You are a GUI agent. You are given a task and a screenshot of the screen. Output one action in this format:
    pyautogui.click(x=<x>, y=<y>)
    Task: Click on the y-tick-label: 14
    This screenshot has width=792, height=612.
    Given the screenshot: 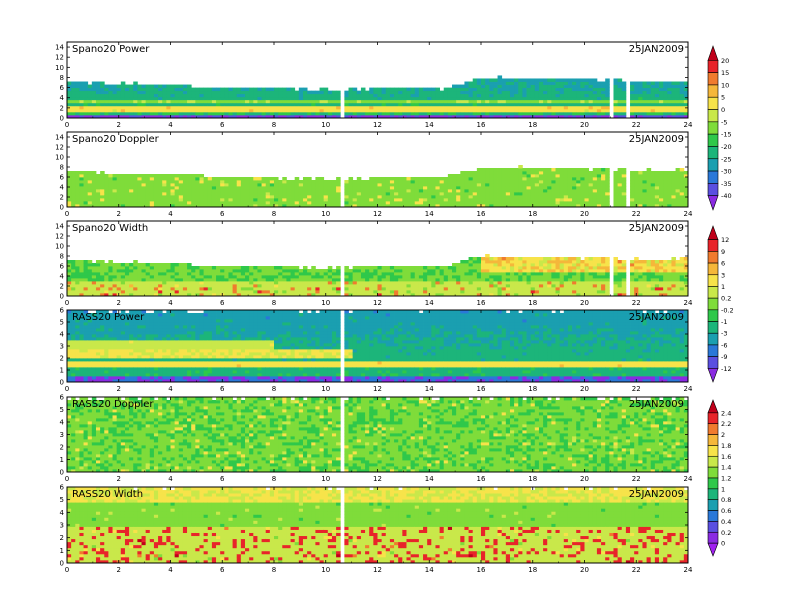 What is the action you would take?
    pyautogui.click(x=59, y=227)
    